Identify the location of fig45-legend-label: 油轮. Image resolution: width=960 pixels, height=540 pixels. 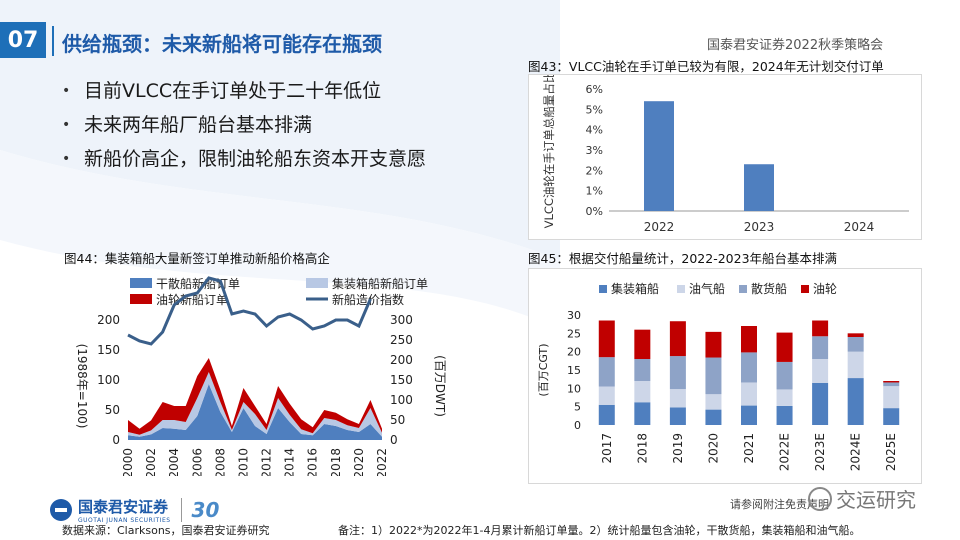
(825, 289).